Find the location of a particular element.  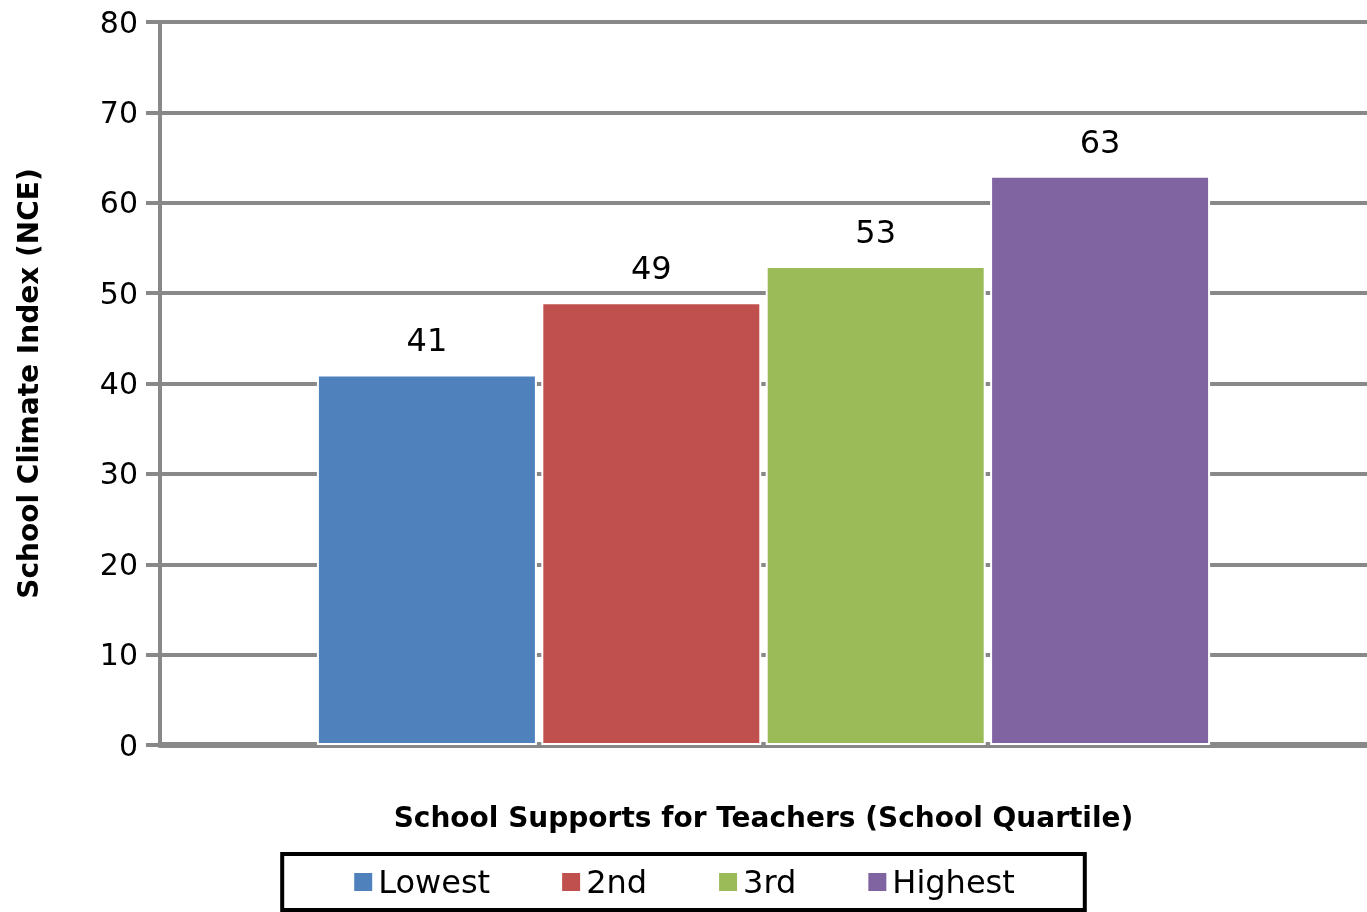

y-tick-label: 60 is located at coordinates (118, 203).